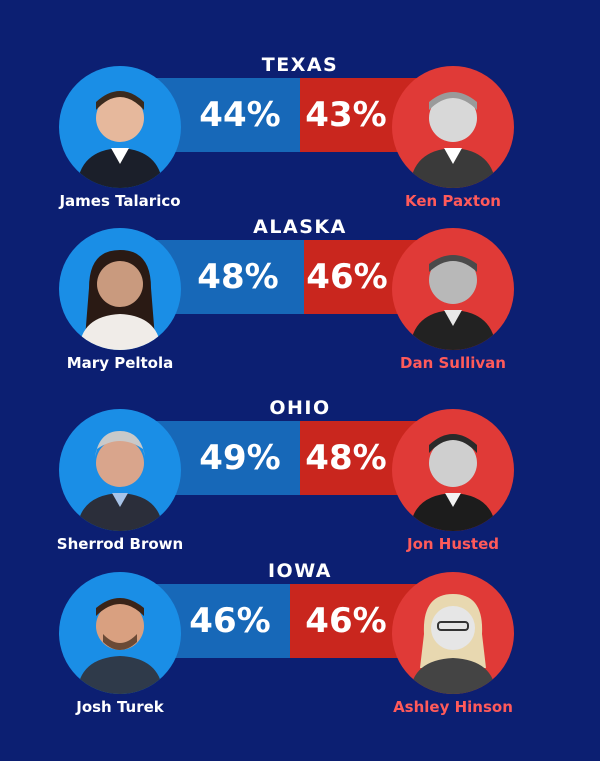 This screenshot has height=761, width=600. Describe the element at coordinates (240, 115) in the screenshot. I see `dem-percentage: 44%` at that location.